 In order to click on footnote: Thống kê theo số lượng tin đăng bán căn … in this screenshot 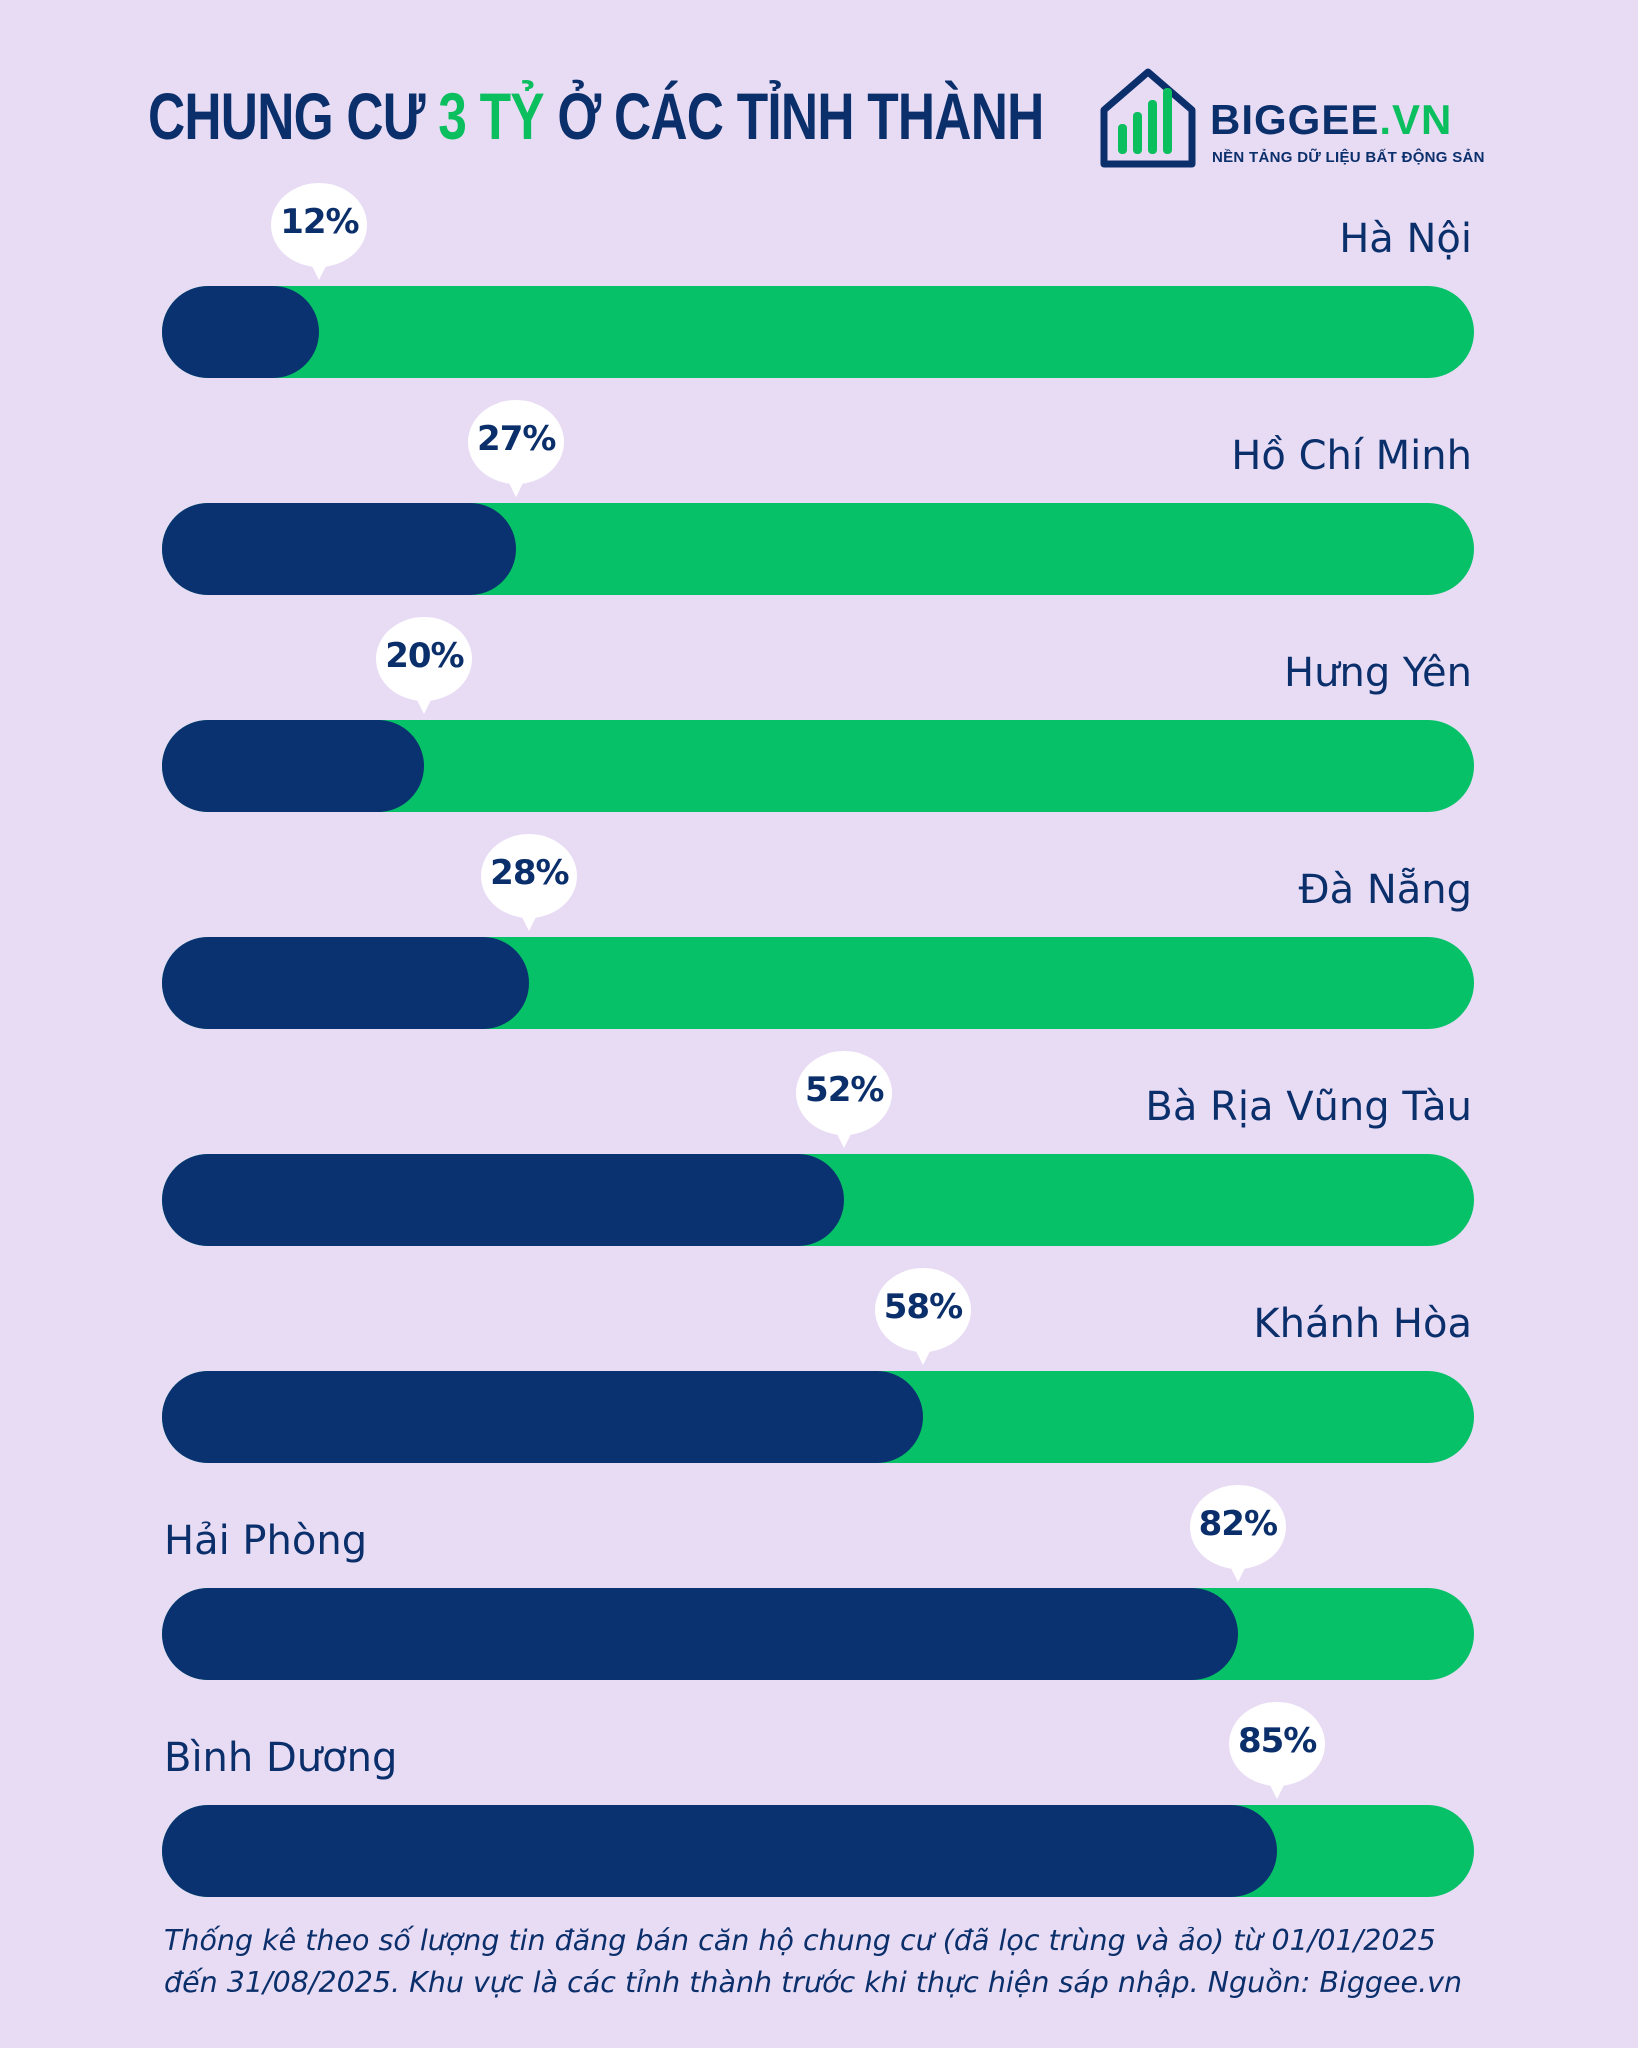, I will do `click(813, 1961)`.